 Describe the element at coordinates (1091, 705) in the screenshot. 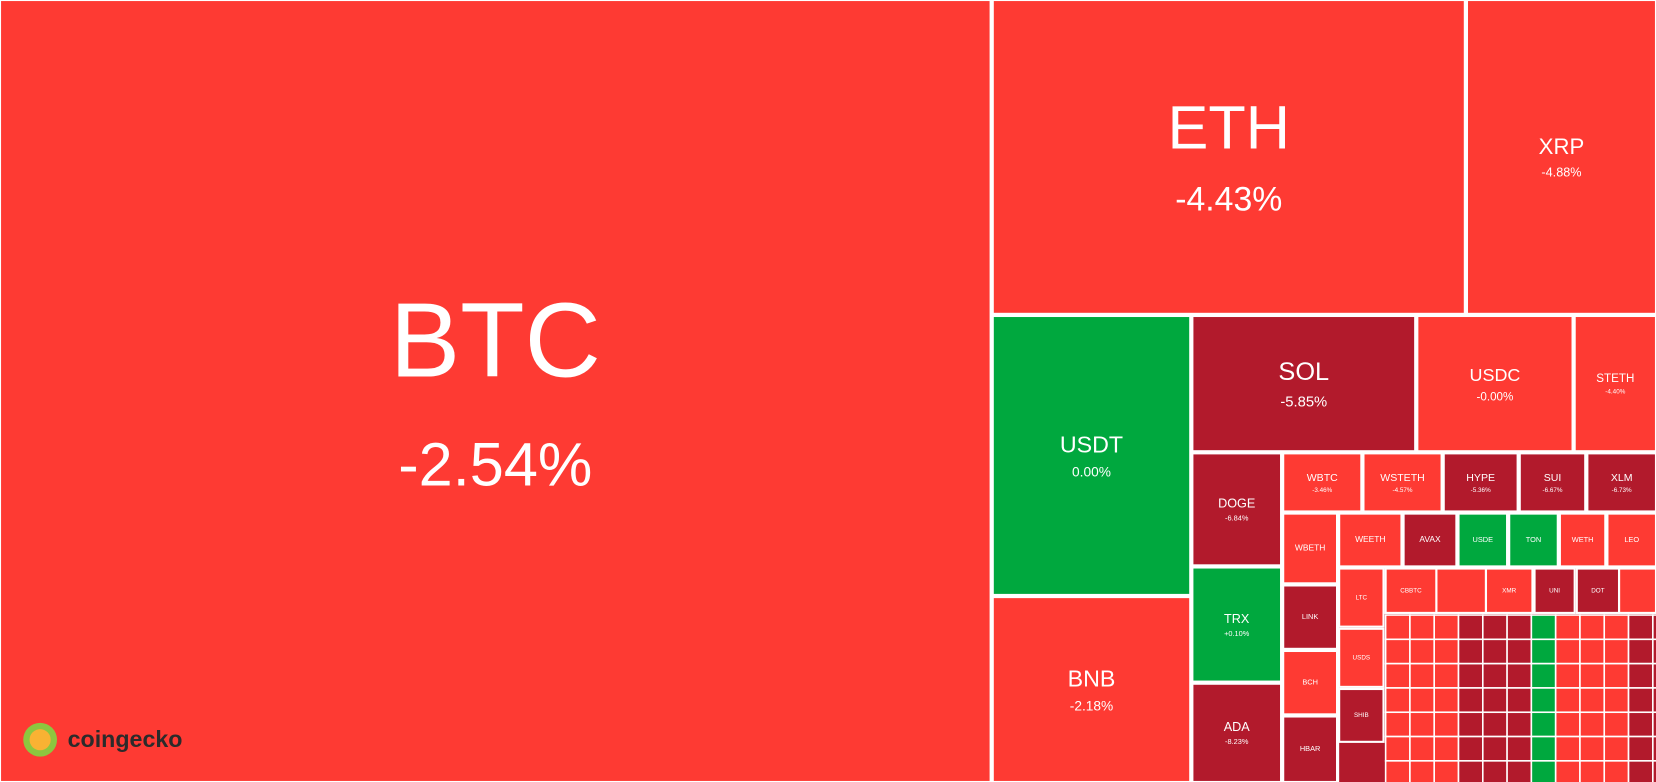

I see `tile-change: -2.18%` at that location.